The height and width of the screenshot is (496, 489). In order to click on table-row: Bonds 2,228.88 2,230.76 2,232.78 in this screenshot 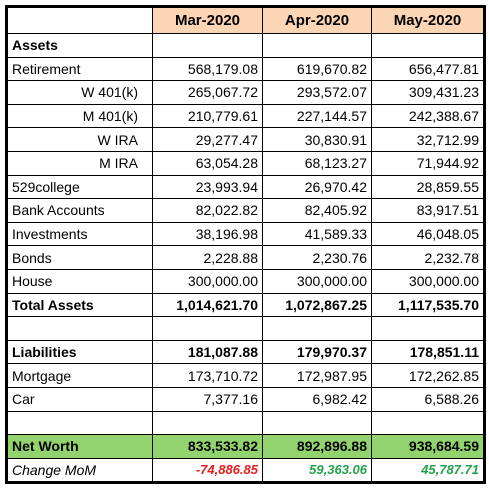, I will do `click(245, 257)`.